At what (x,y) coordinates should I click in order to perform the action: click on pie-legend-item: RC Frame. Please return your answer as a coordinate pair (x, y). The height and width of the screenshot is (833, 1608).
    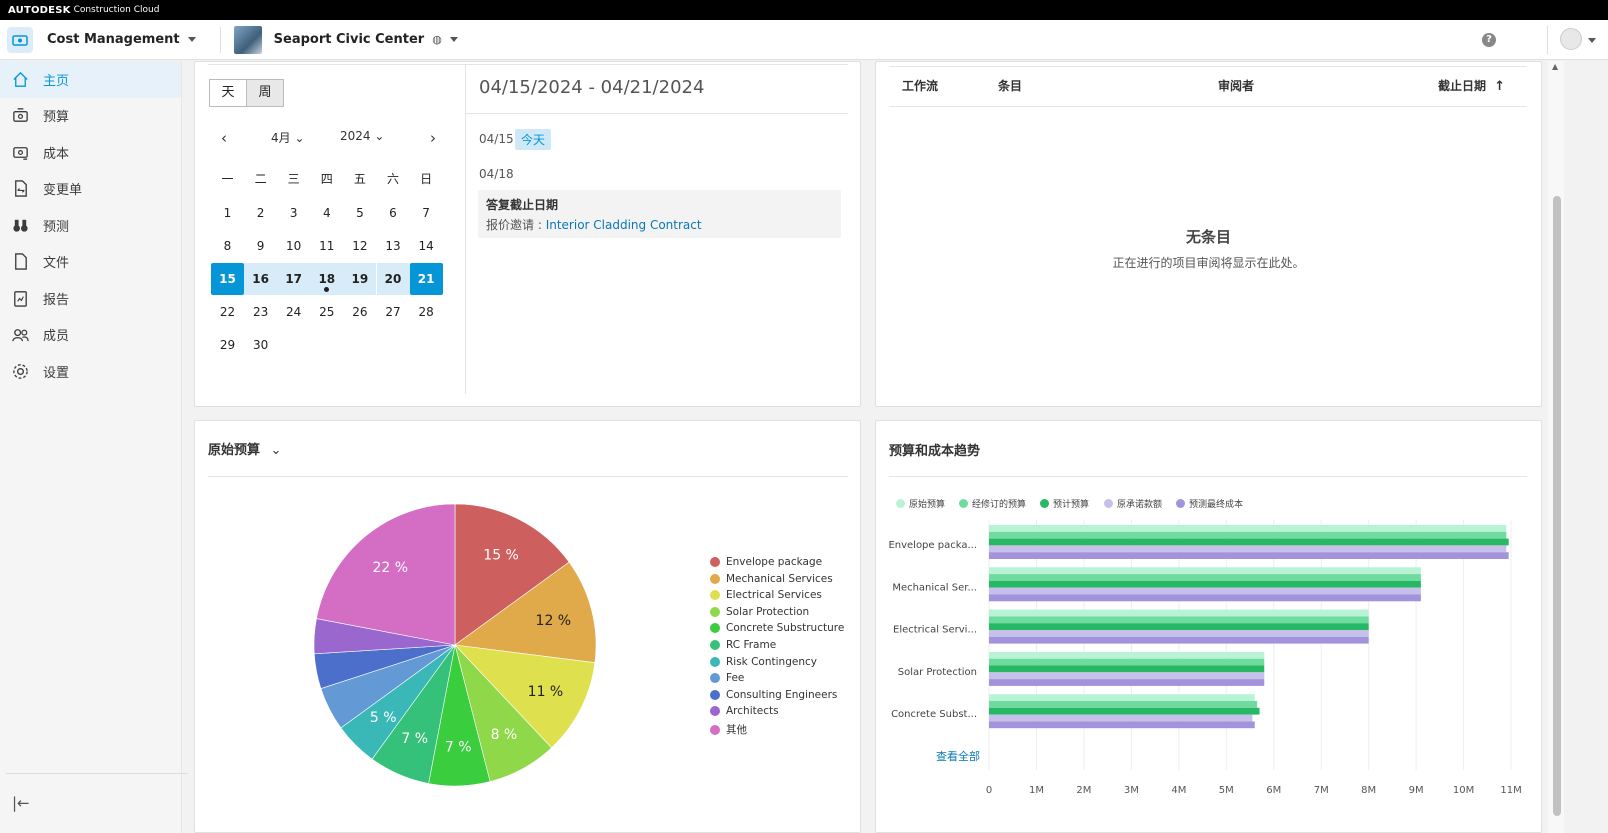
    Looking at the image, I should click on (743, 645).